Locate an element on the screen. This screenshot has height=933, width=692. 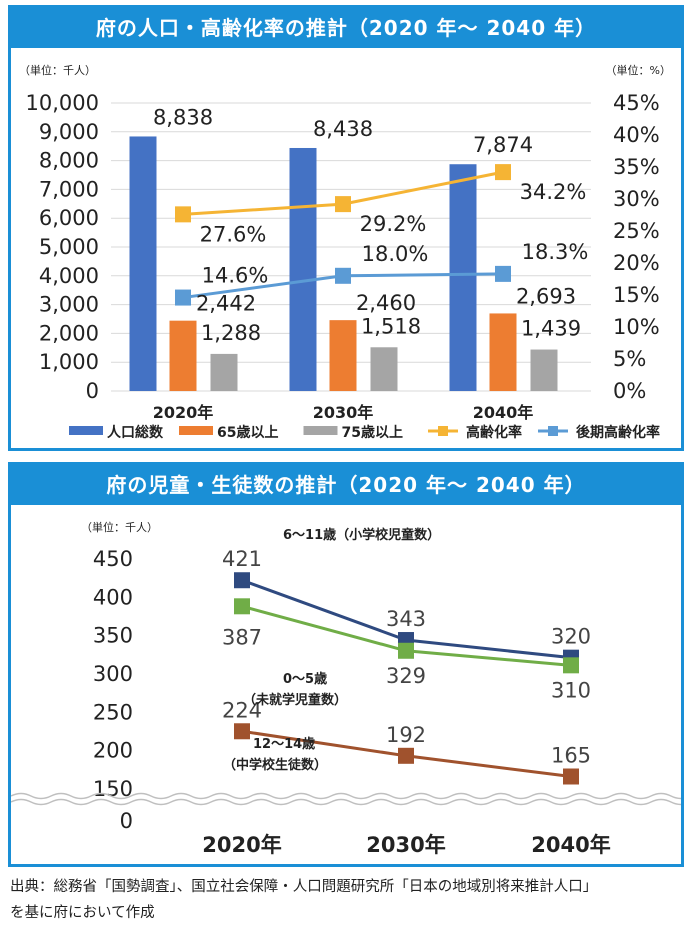
line-data-label: 310 is located at coordinates (571, 690).